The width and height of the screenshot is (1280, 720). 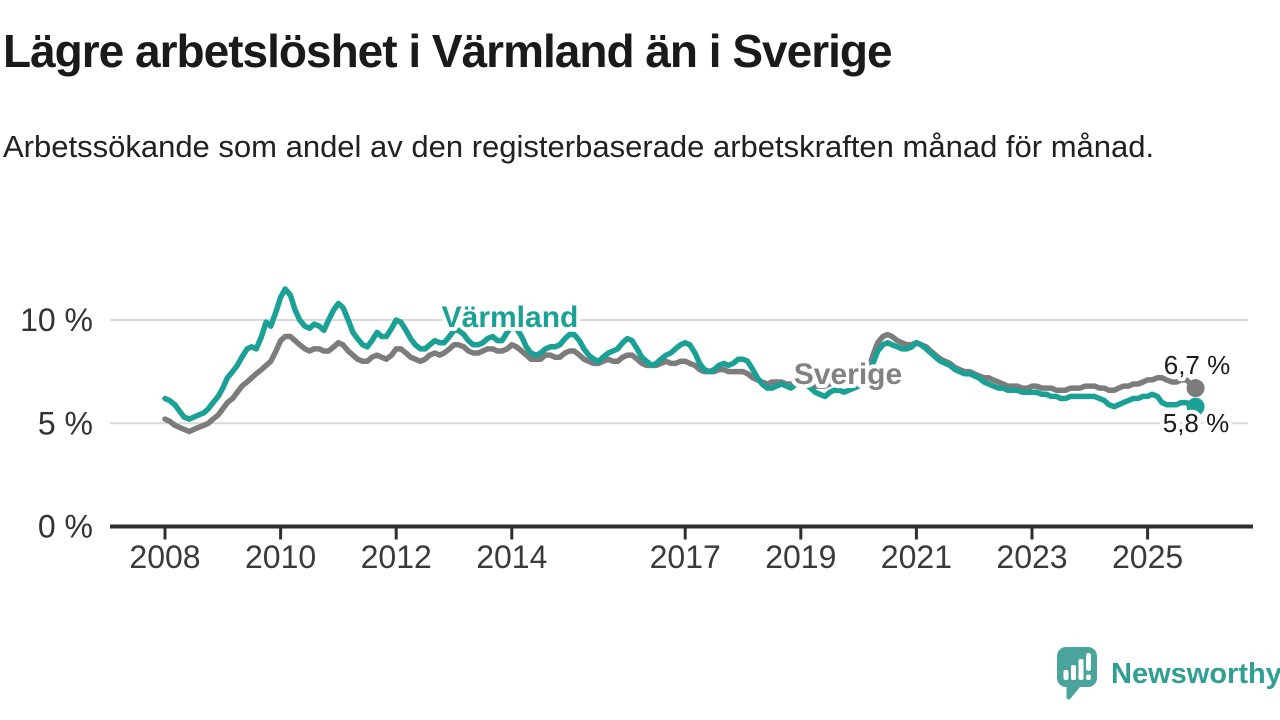 What do you see at coordinates (396, 557) in the screenshot?
I see `x-axis-label-2012: 2012` at bounding box center [396, 557].